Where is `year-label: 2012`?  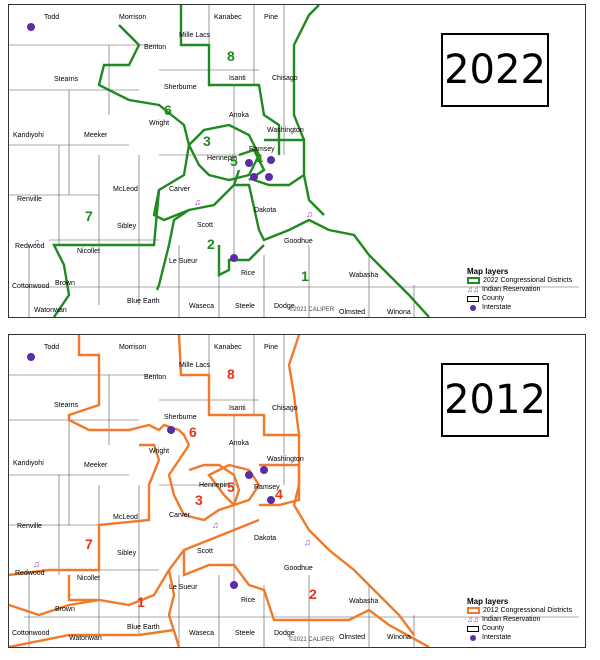 year-label: 2012 is located at coordinates (495, 400).